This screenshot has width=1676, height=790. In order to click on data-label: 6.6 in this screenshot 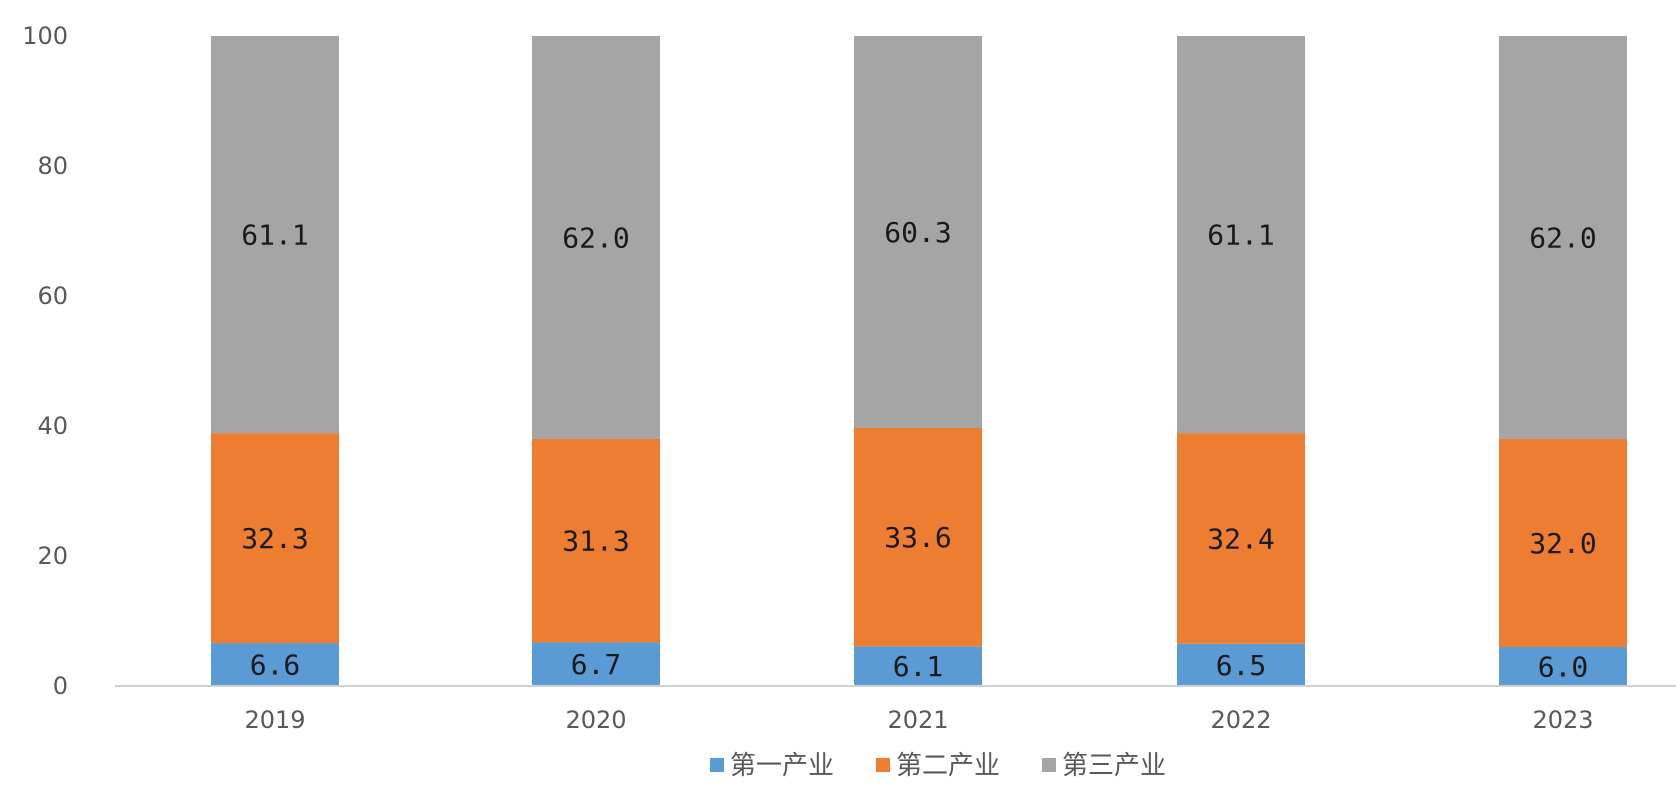, I will do `click(275, 665)`.